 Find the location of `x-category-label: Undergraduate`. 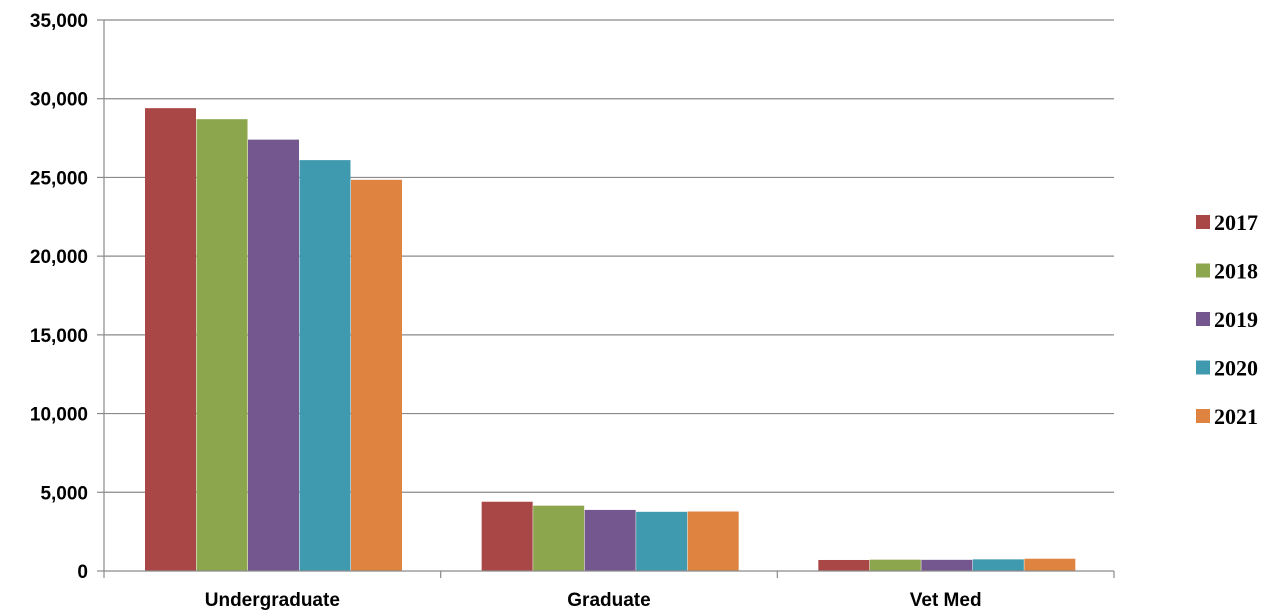

x-category-label: Undergraduate is located at coordinates (272, 600).